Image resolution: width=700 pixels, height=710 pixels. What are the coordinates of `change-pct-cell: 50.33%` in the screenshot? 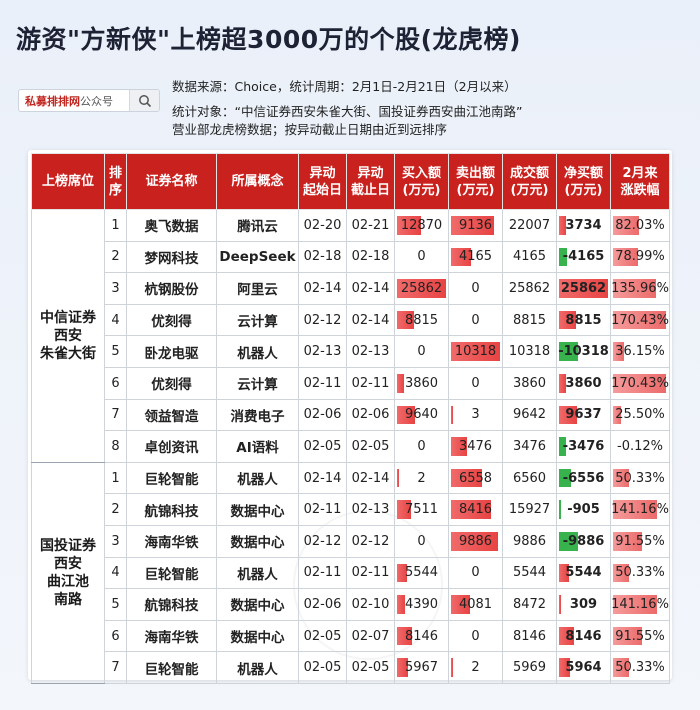 It's located at (640, 478).